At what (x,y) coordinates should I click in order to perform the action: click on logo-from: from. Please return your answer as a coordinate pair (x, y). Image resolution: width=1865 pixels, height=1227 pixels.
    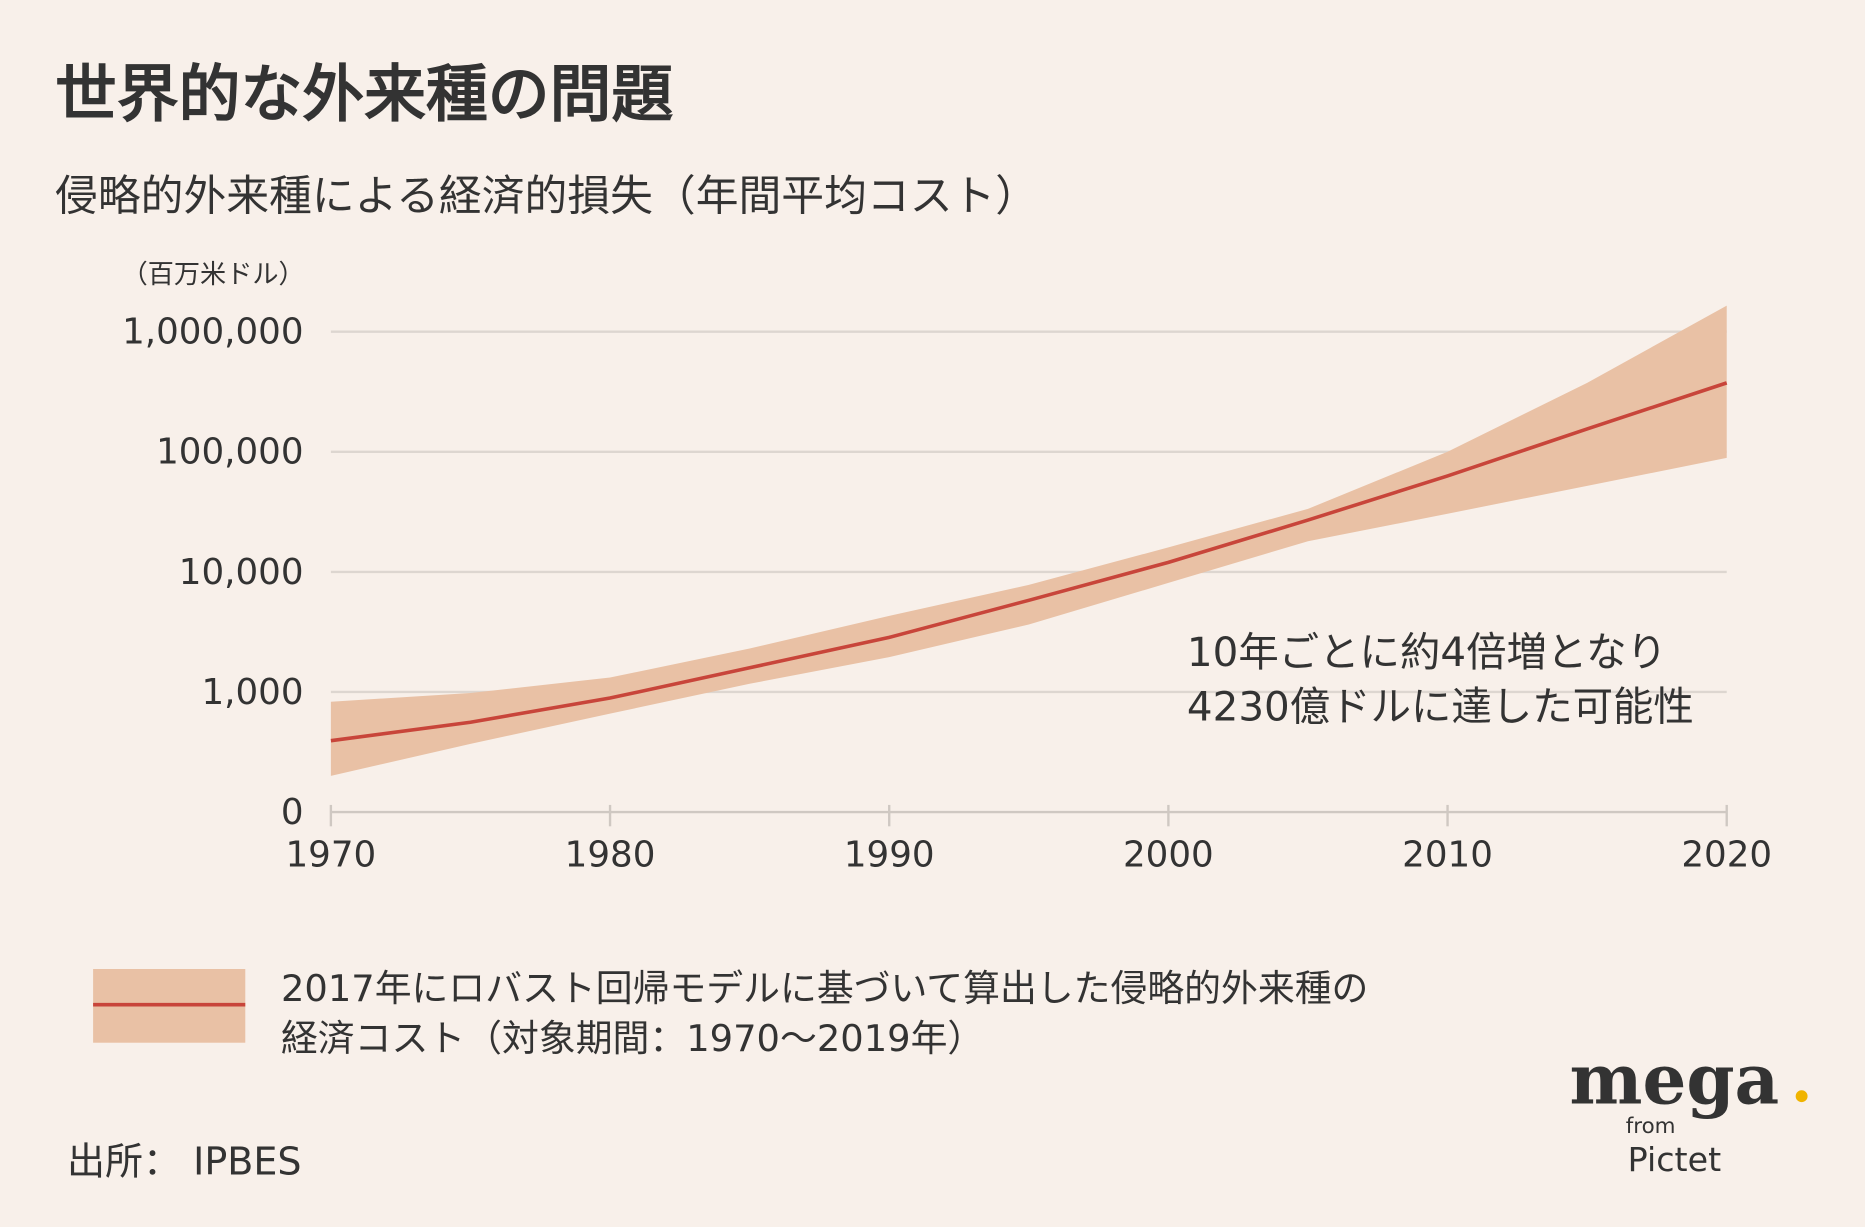
    Looking at the image, I should click on (1651, 1126).